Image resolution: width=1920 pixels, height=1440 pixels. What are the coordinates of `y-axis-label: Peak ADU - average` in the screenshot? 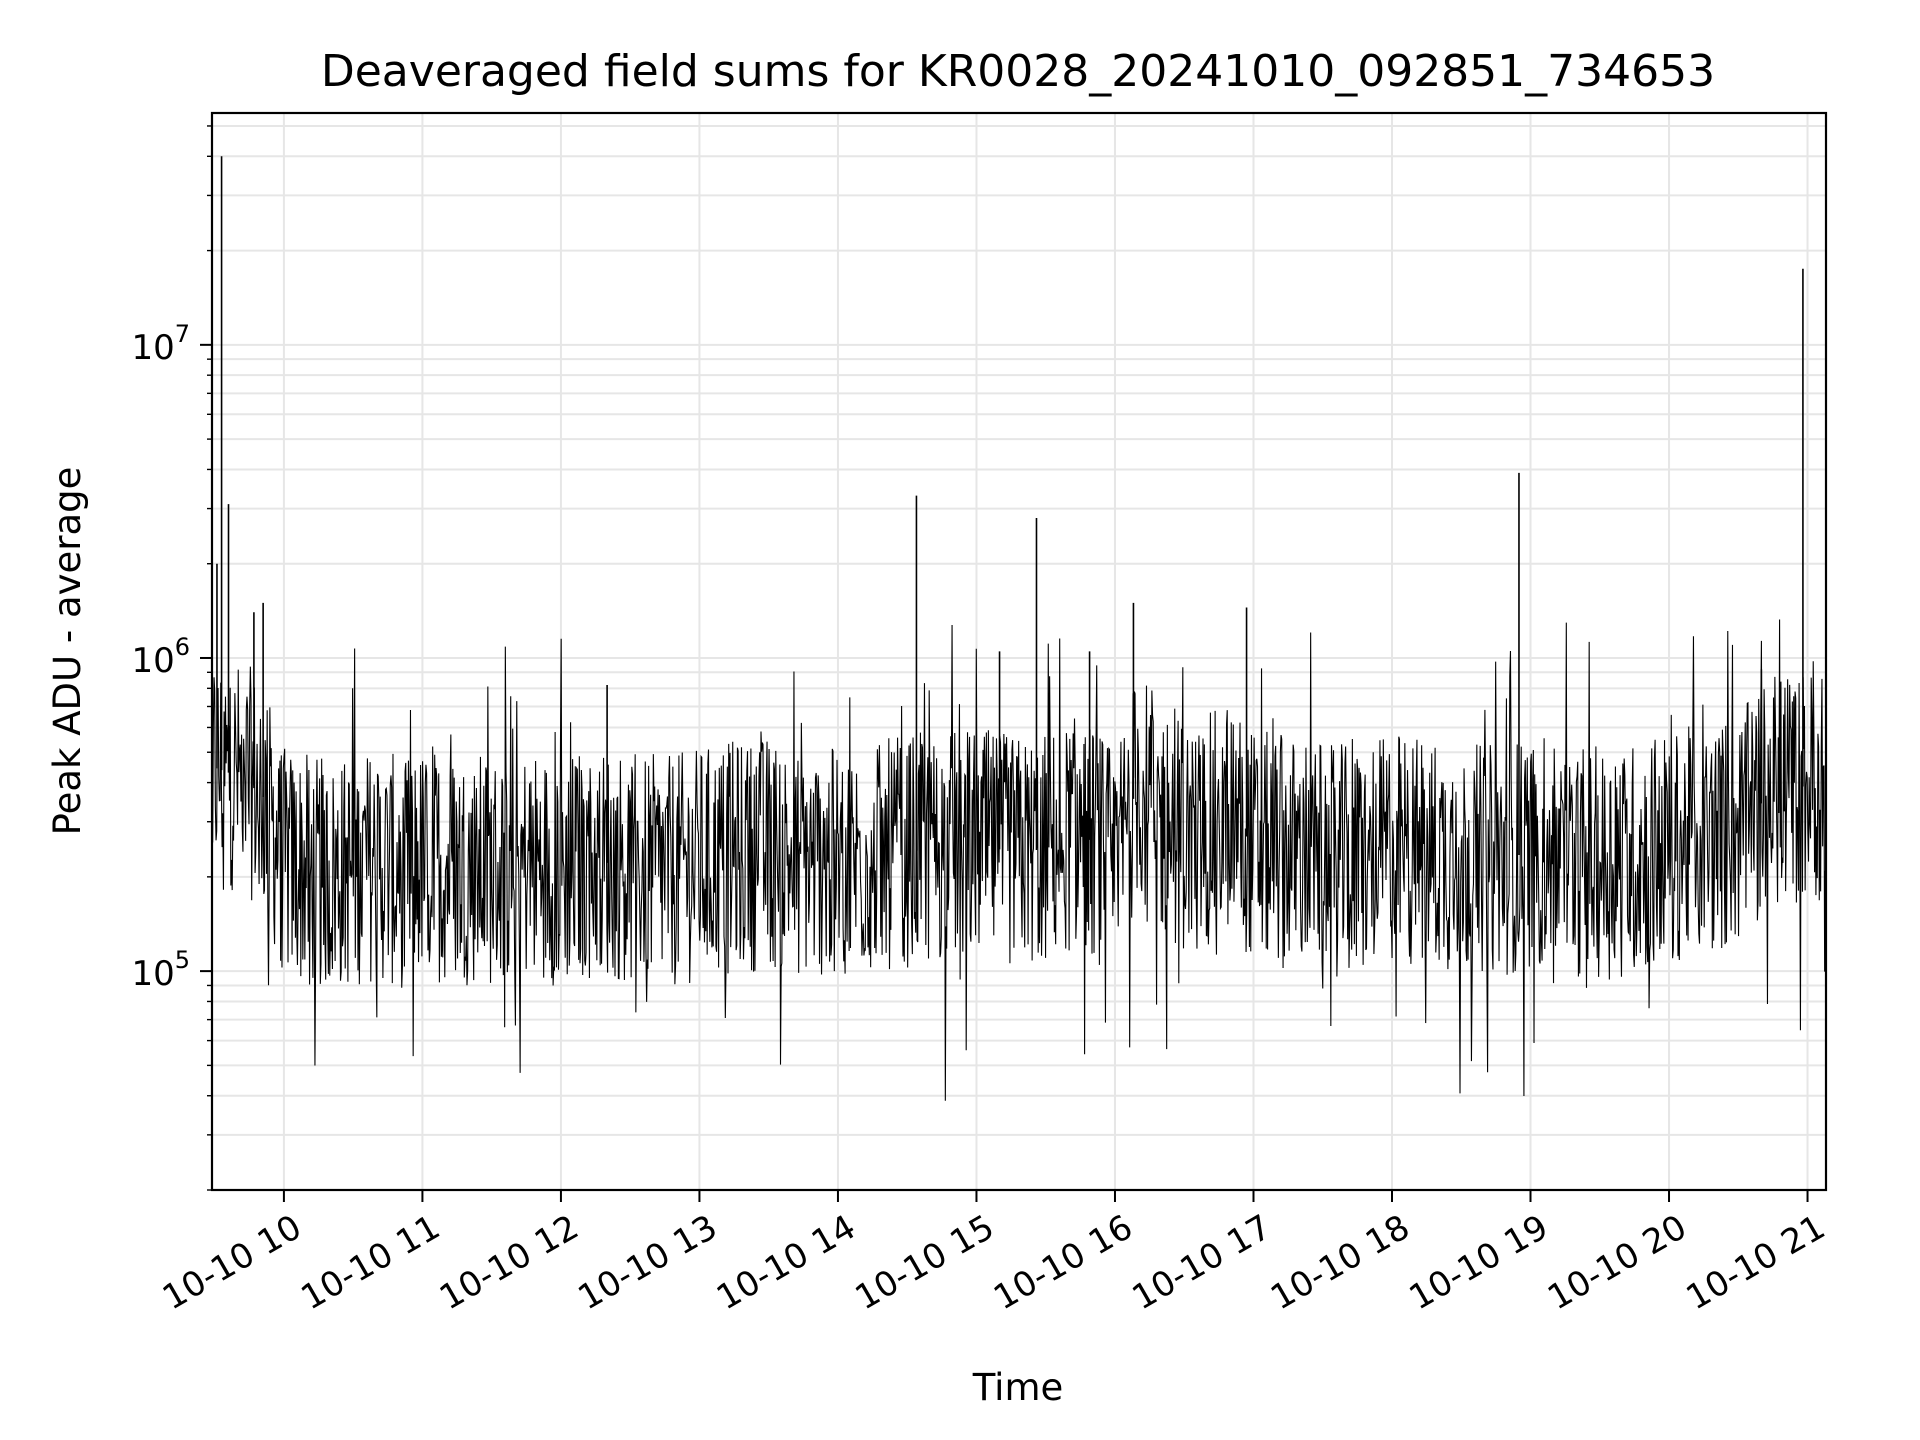 It's located at (67, 651).